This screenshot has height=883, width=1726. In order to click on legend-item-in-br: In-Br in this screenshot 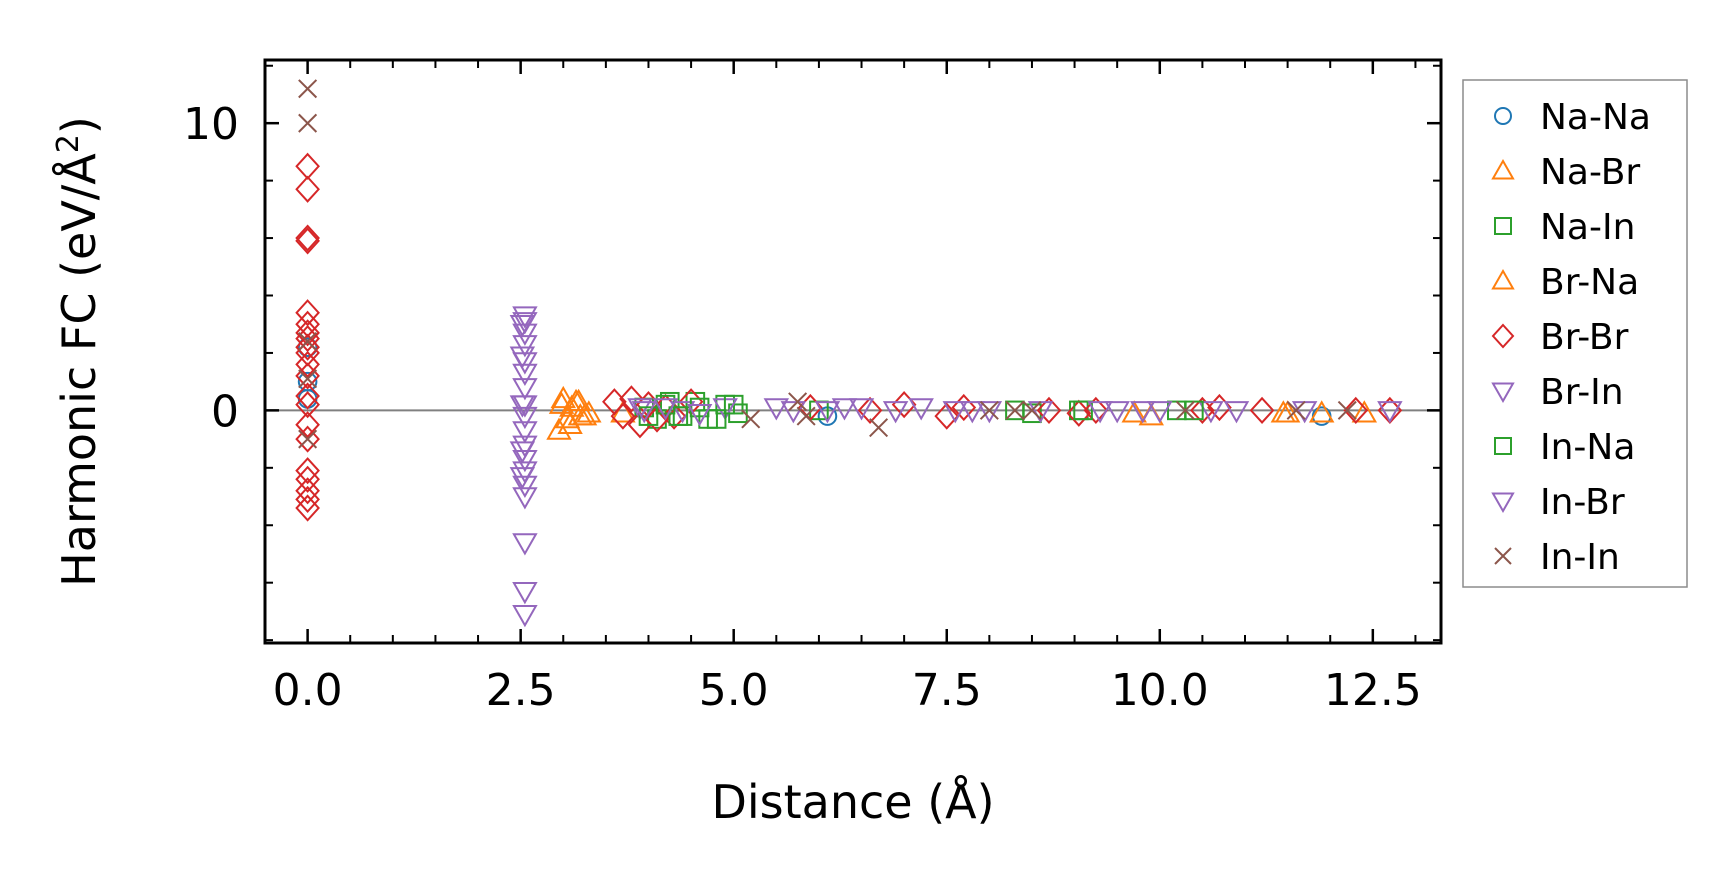, I will do `click(1558, 502)`.